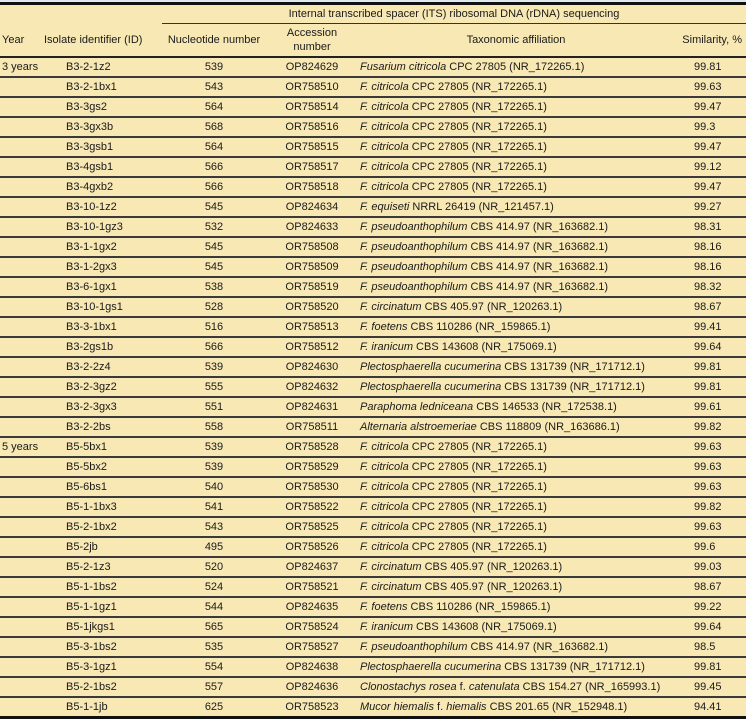 The height and width of the screenshot is (719, 746). Describe the element at coordinates (312, 387) in the screenshot. I see `accession-cell: OP824632` at that location.